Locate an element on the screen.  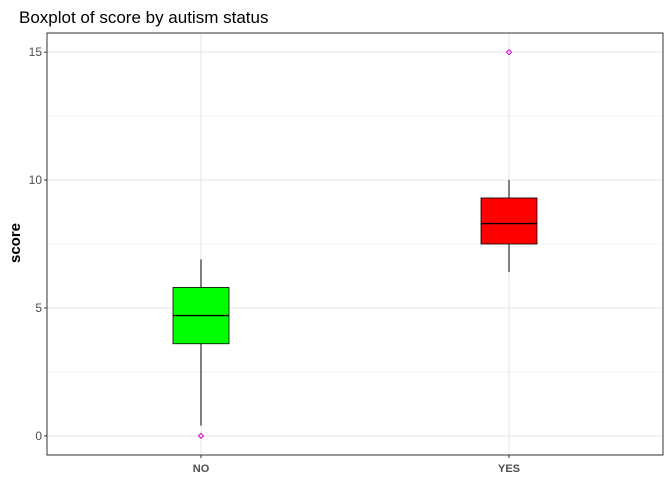
y-tick-label: 5 is located at coordinates (38, 308).